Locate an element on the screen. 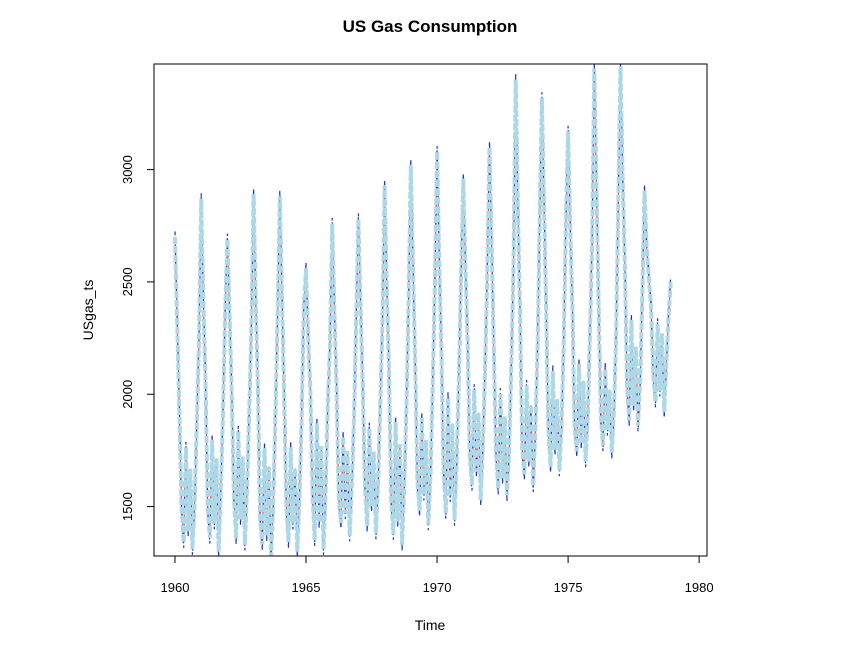  chart-title: US Gas Consumption is located at coordinates (430, 26).